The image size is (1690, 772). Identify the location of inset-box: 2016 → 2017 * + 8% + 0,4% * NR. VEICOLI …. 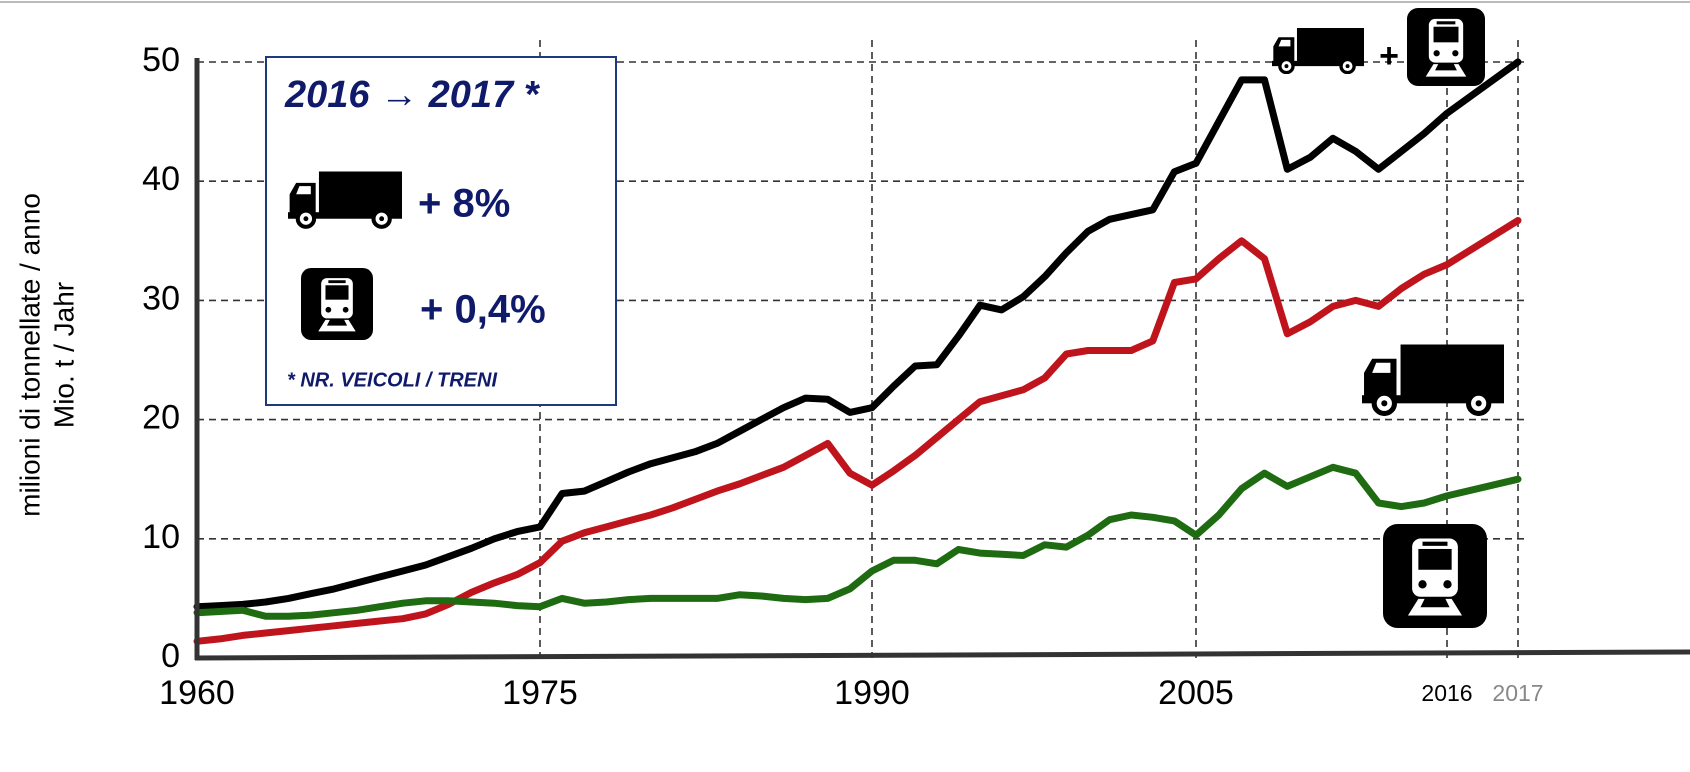
(441, 231).